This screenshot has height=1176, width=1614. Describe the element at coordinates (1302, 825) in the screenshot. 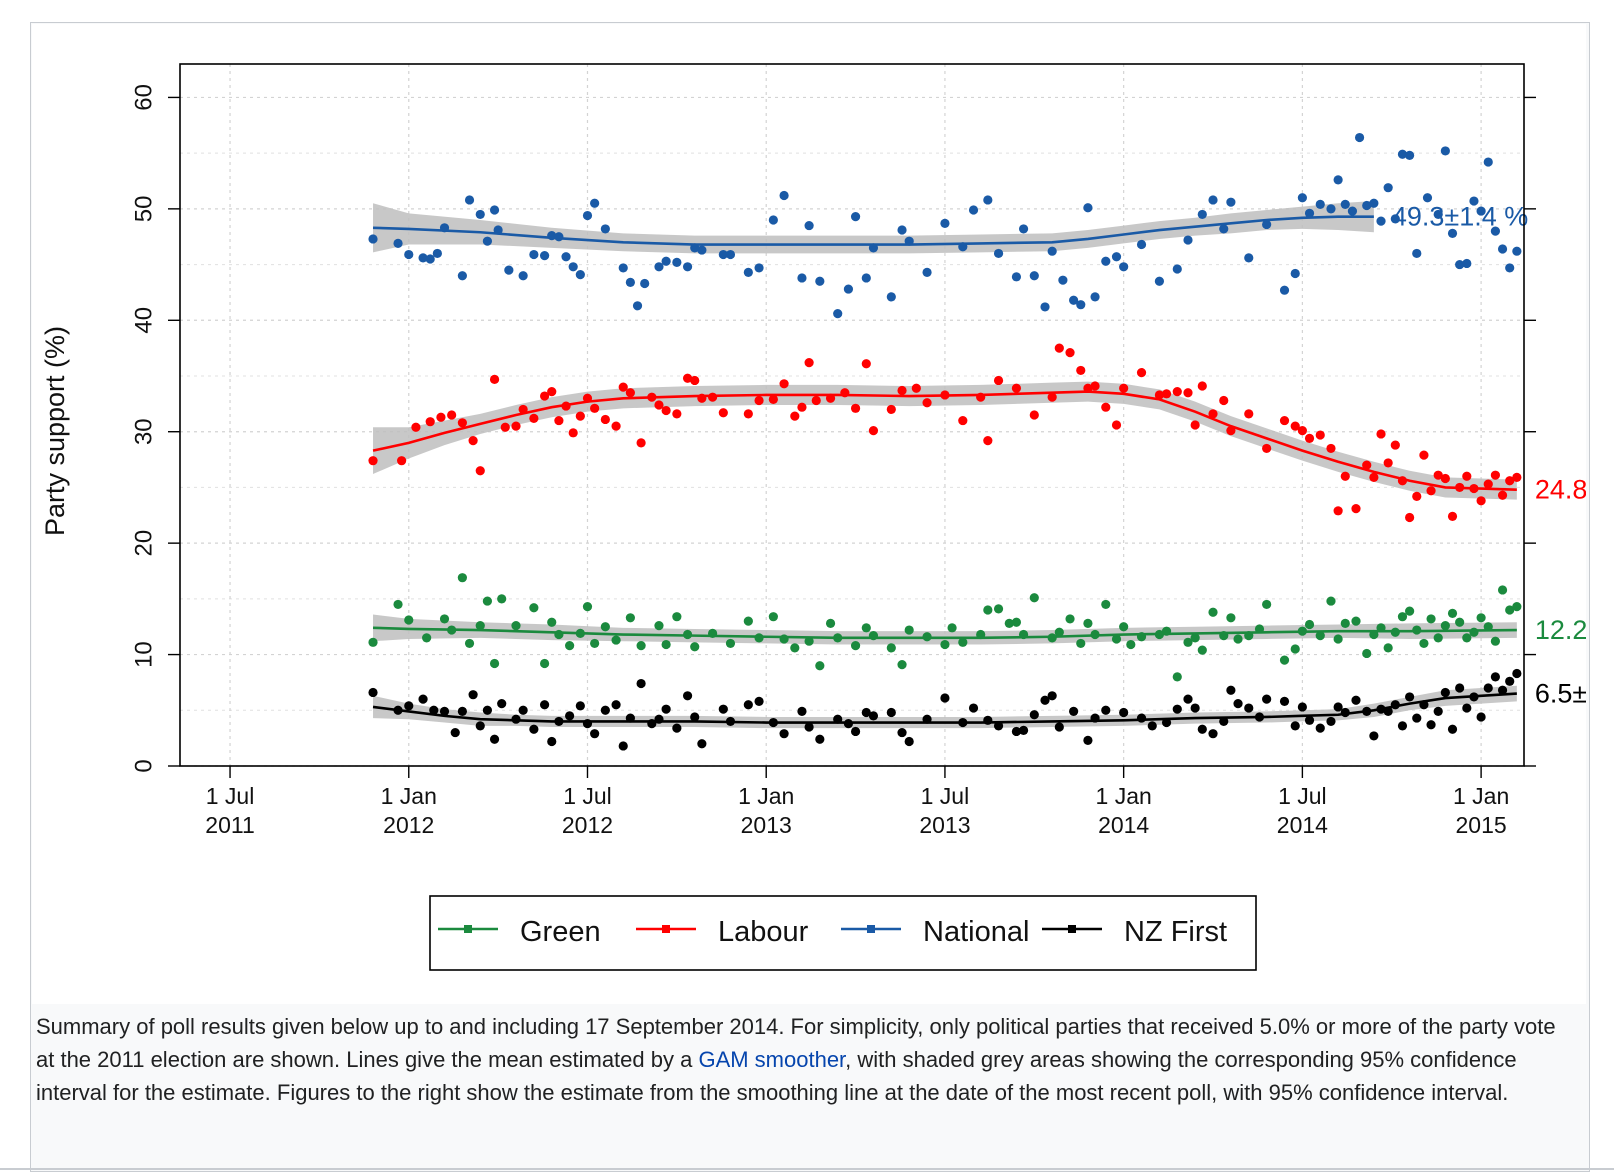

I see `x-tick-label-year: 2014` at that location.